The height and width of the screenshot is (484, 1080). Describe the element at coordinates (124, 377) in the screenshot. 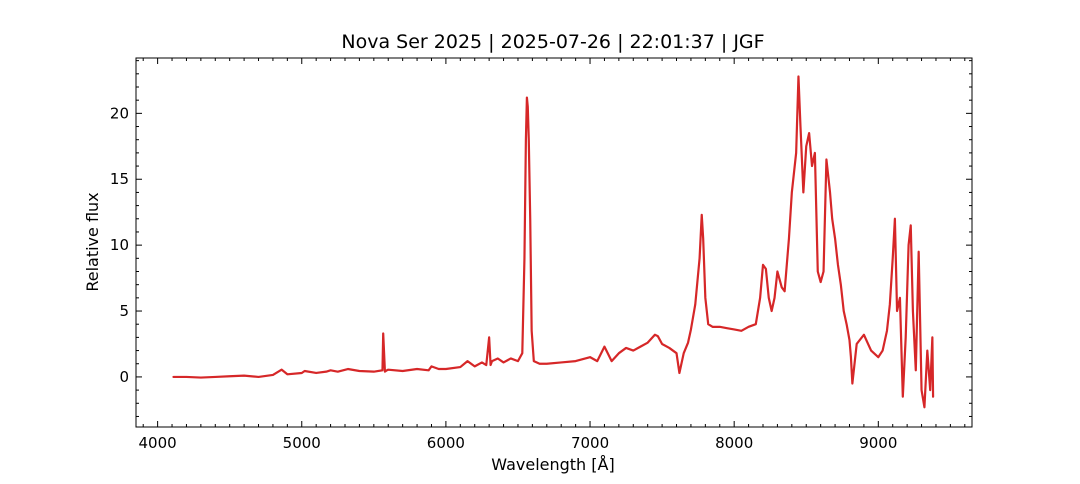

I see `y-tick-label: 0` at that location.